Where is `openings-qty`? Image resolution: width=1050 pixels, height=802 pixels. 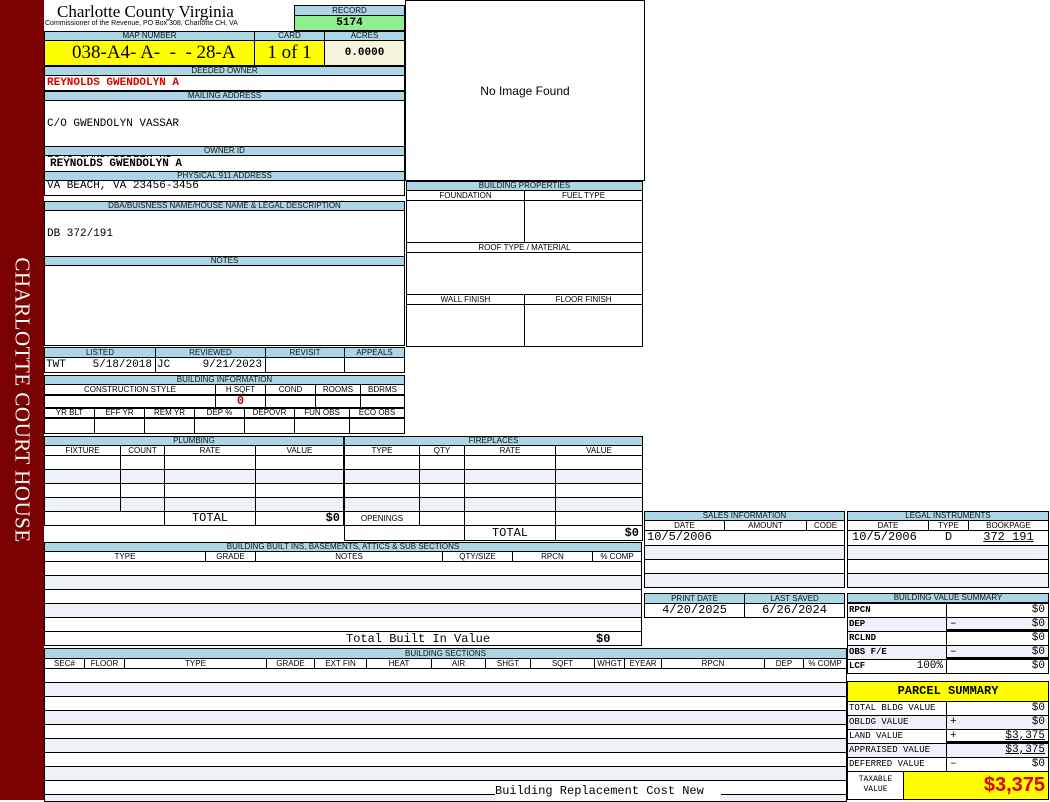 openings-qty is located at coordinates (442, 518).